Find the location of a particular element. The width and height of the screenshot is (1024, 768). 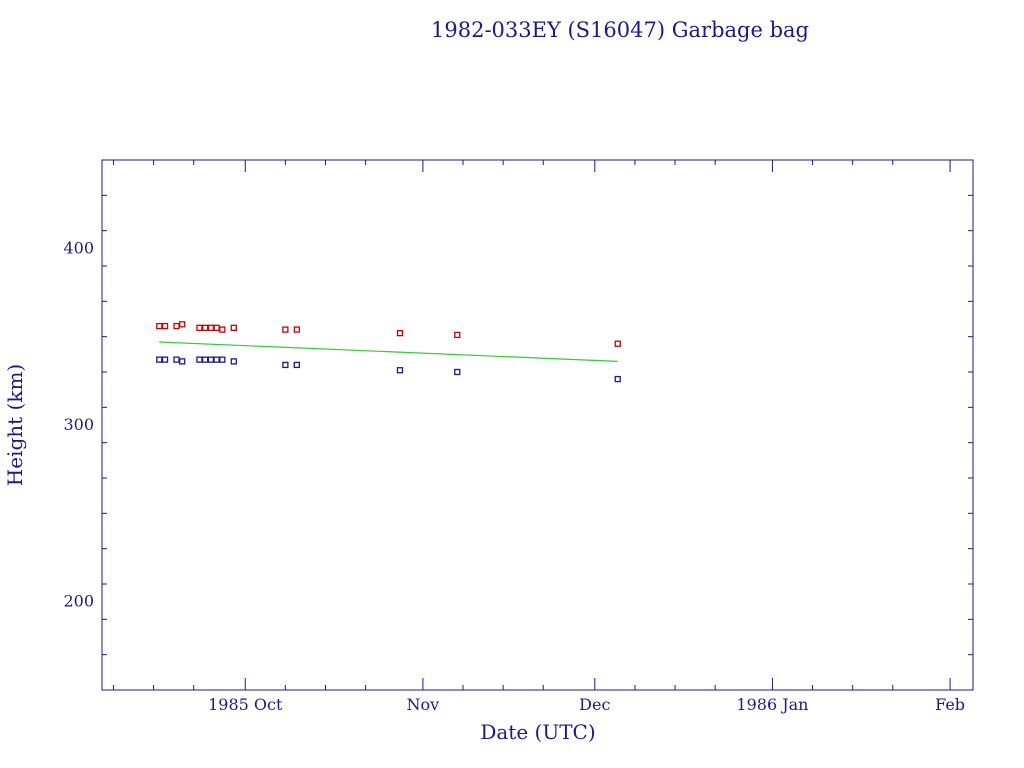

x-tick-label: Feb is located at coordinates (950, 704).